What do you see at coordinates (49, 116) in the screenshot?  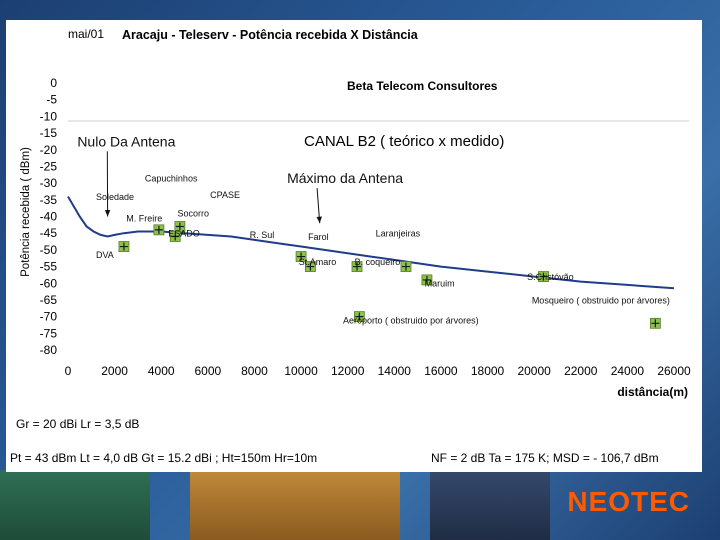 I see `y-tick-label: -10` at bounding box center [49, 116].